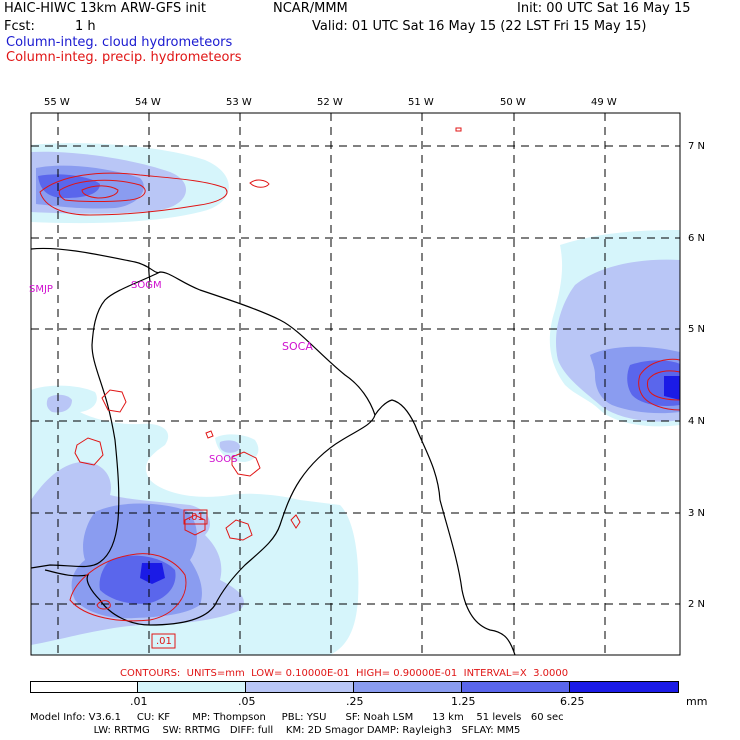 The width and height of the screenshot is (740, 740). What do you see at coordinates (297, 346) in the screenshot?
I see `station-label: SOCA` at bounding box center [297, 346].